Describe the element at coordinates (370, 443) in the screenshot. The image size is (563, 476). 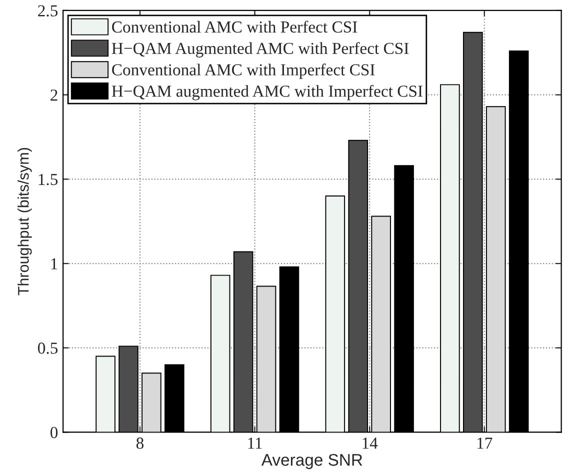
I see `x-tick-label: 14` at that location.